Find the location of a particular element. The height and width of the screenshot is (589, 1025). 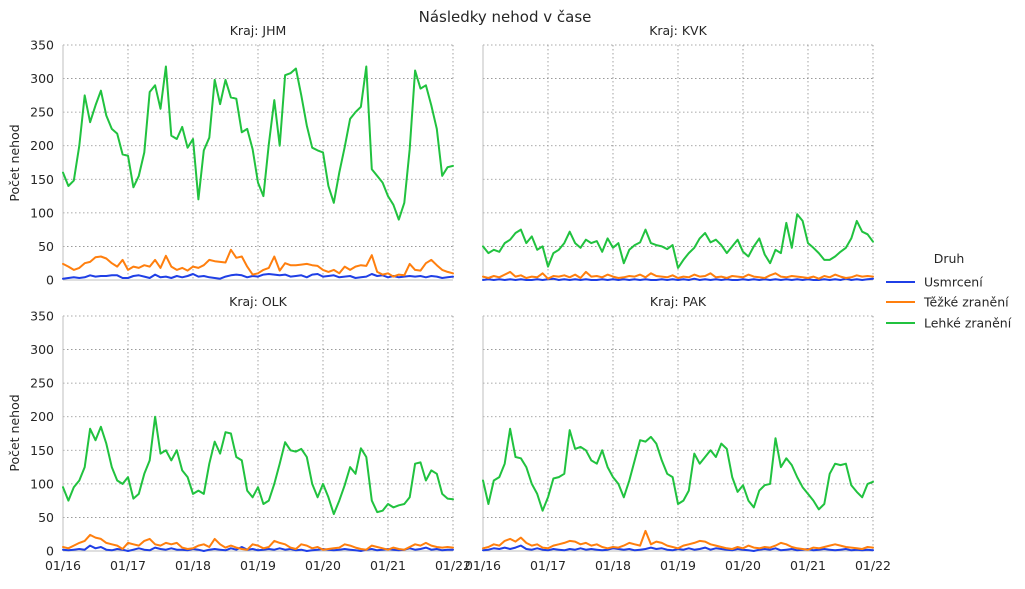

legend-label-lehke-zraneni: Lehké zranění is located at coordinates (968, 323).